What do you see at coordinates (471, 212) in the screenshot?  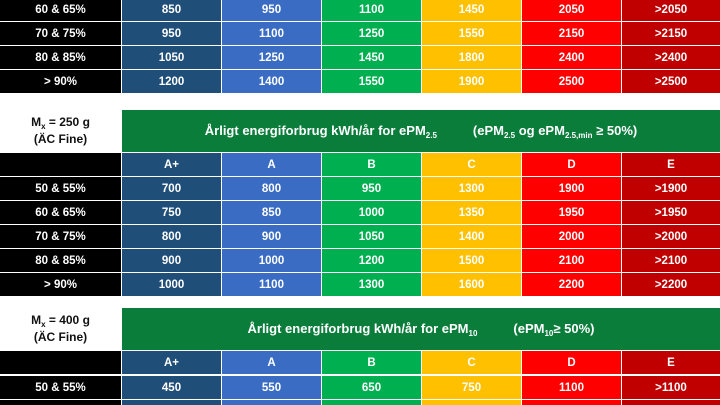 I see `value-cell: 1350` at bounding box center [471, 212].